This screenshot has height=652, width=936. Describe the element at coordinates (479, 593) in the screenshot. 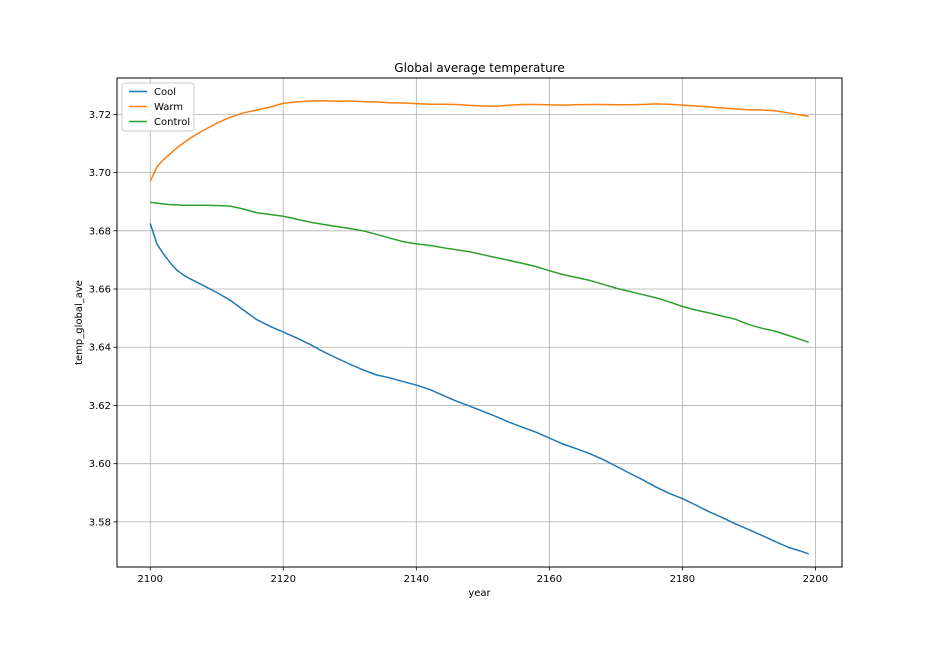

I see `x-axis-label: year` at that location.